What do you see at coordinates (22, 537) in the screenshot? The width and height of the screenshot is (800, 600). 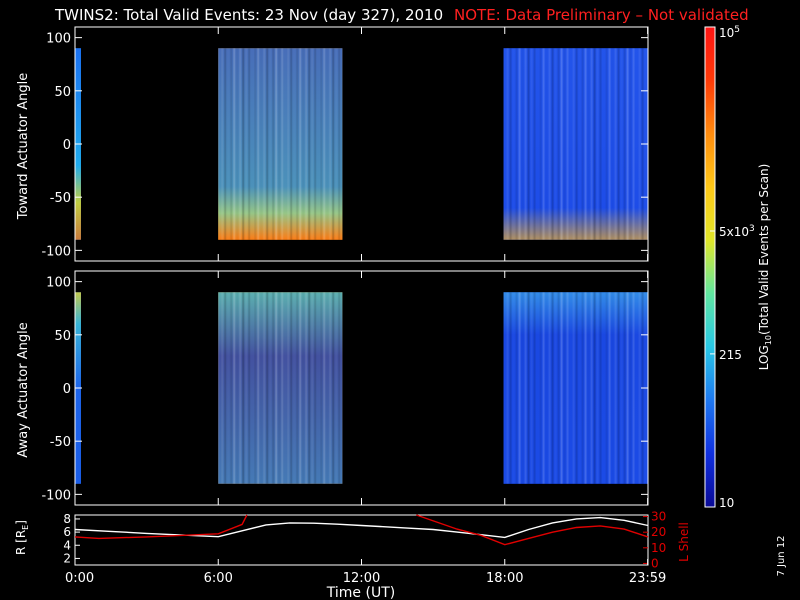 I see `orbit-left-ylabel: R [RE]` at bounding box center [22, 537].